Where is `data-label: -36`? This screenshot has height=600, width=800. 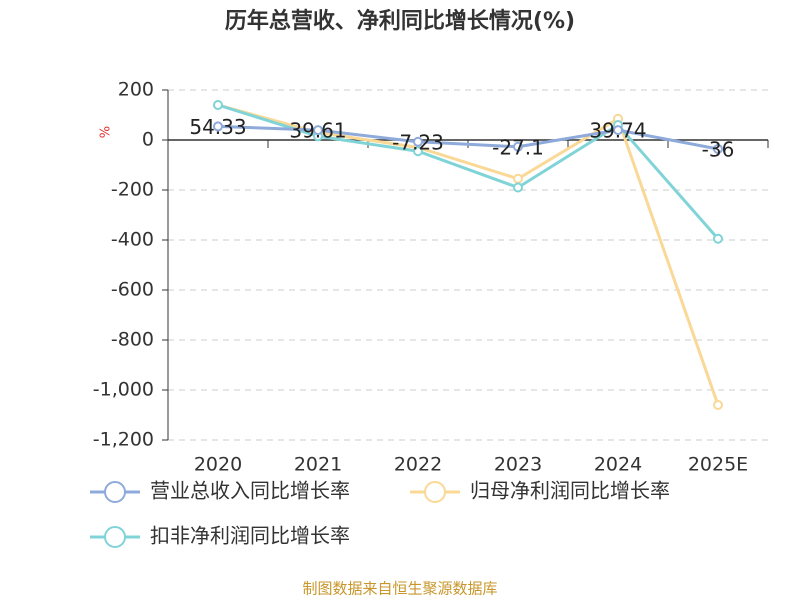
data-label: -36 is located at coordinates (718, 150).